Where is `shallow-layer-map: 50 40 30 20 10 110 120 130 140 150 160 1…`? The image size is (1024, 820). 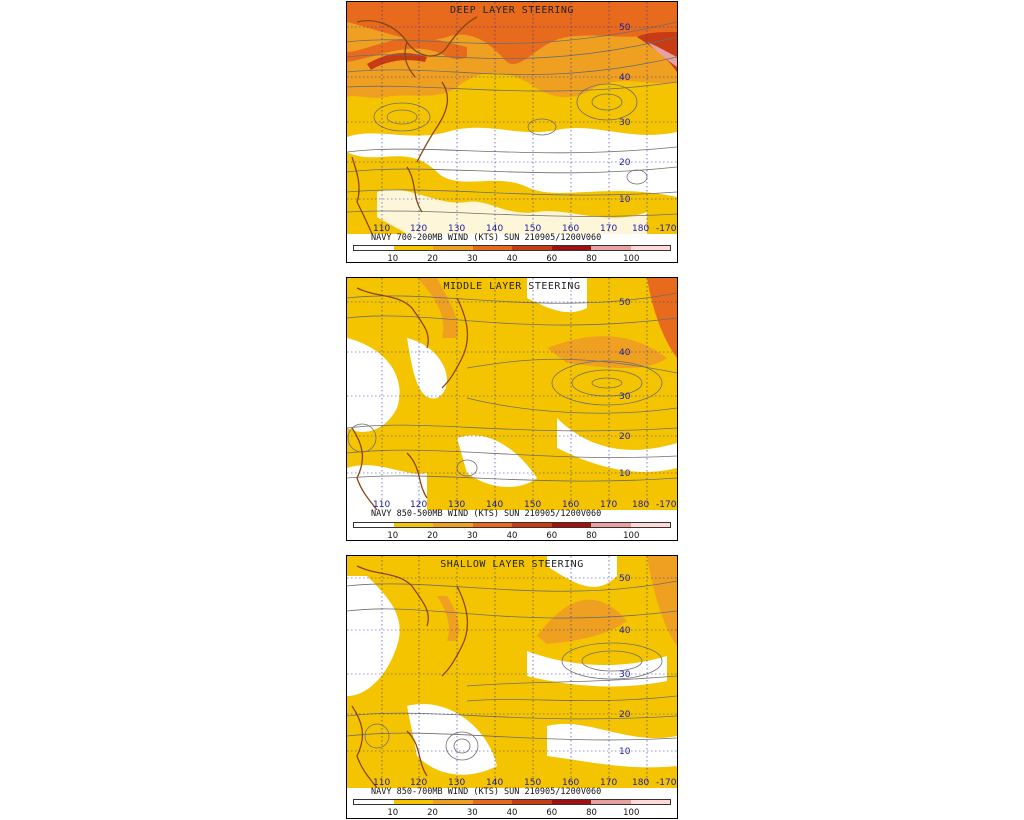
shallow-layer-map: 50 40 30 20 10 110 120 130 140 150 160 1… is located at coordinates (512, 672).